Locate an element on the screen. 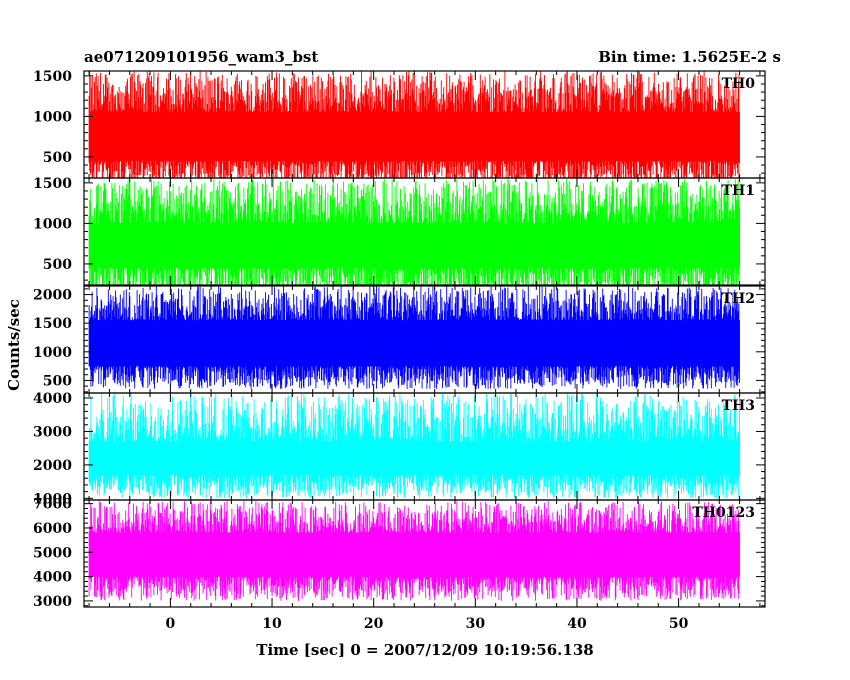  panel-label-th3: TH3 is located at coordinates (738, 406).